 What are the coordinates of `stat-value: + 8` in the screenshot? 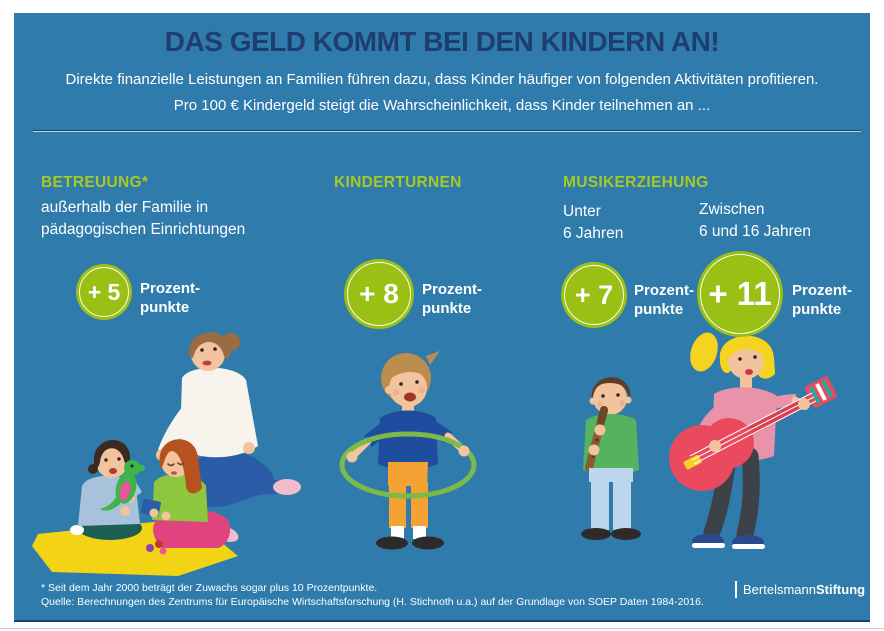 It's located at (379, 293).